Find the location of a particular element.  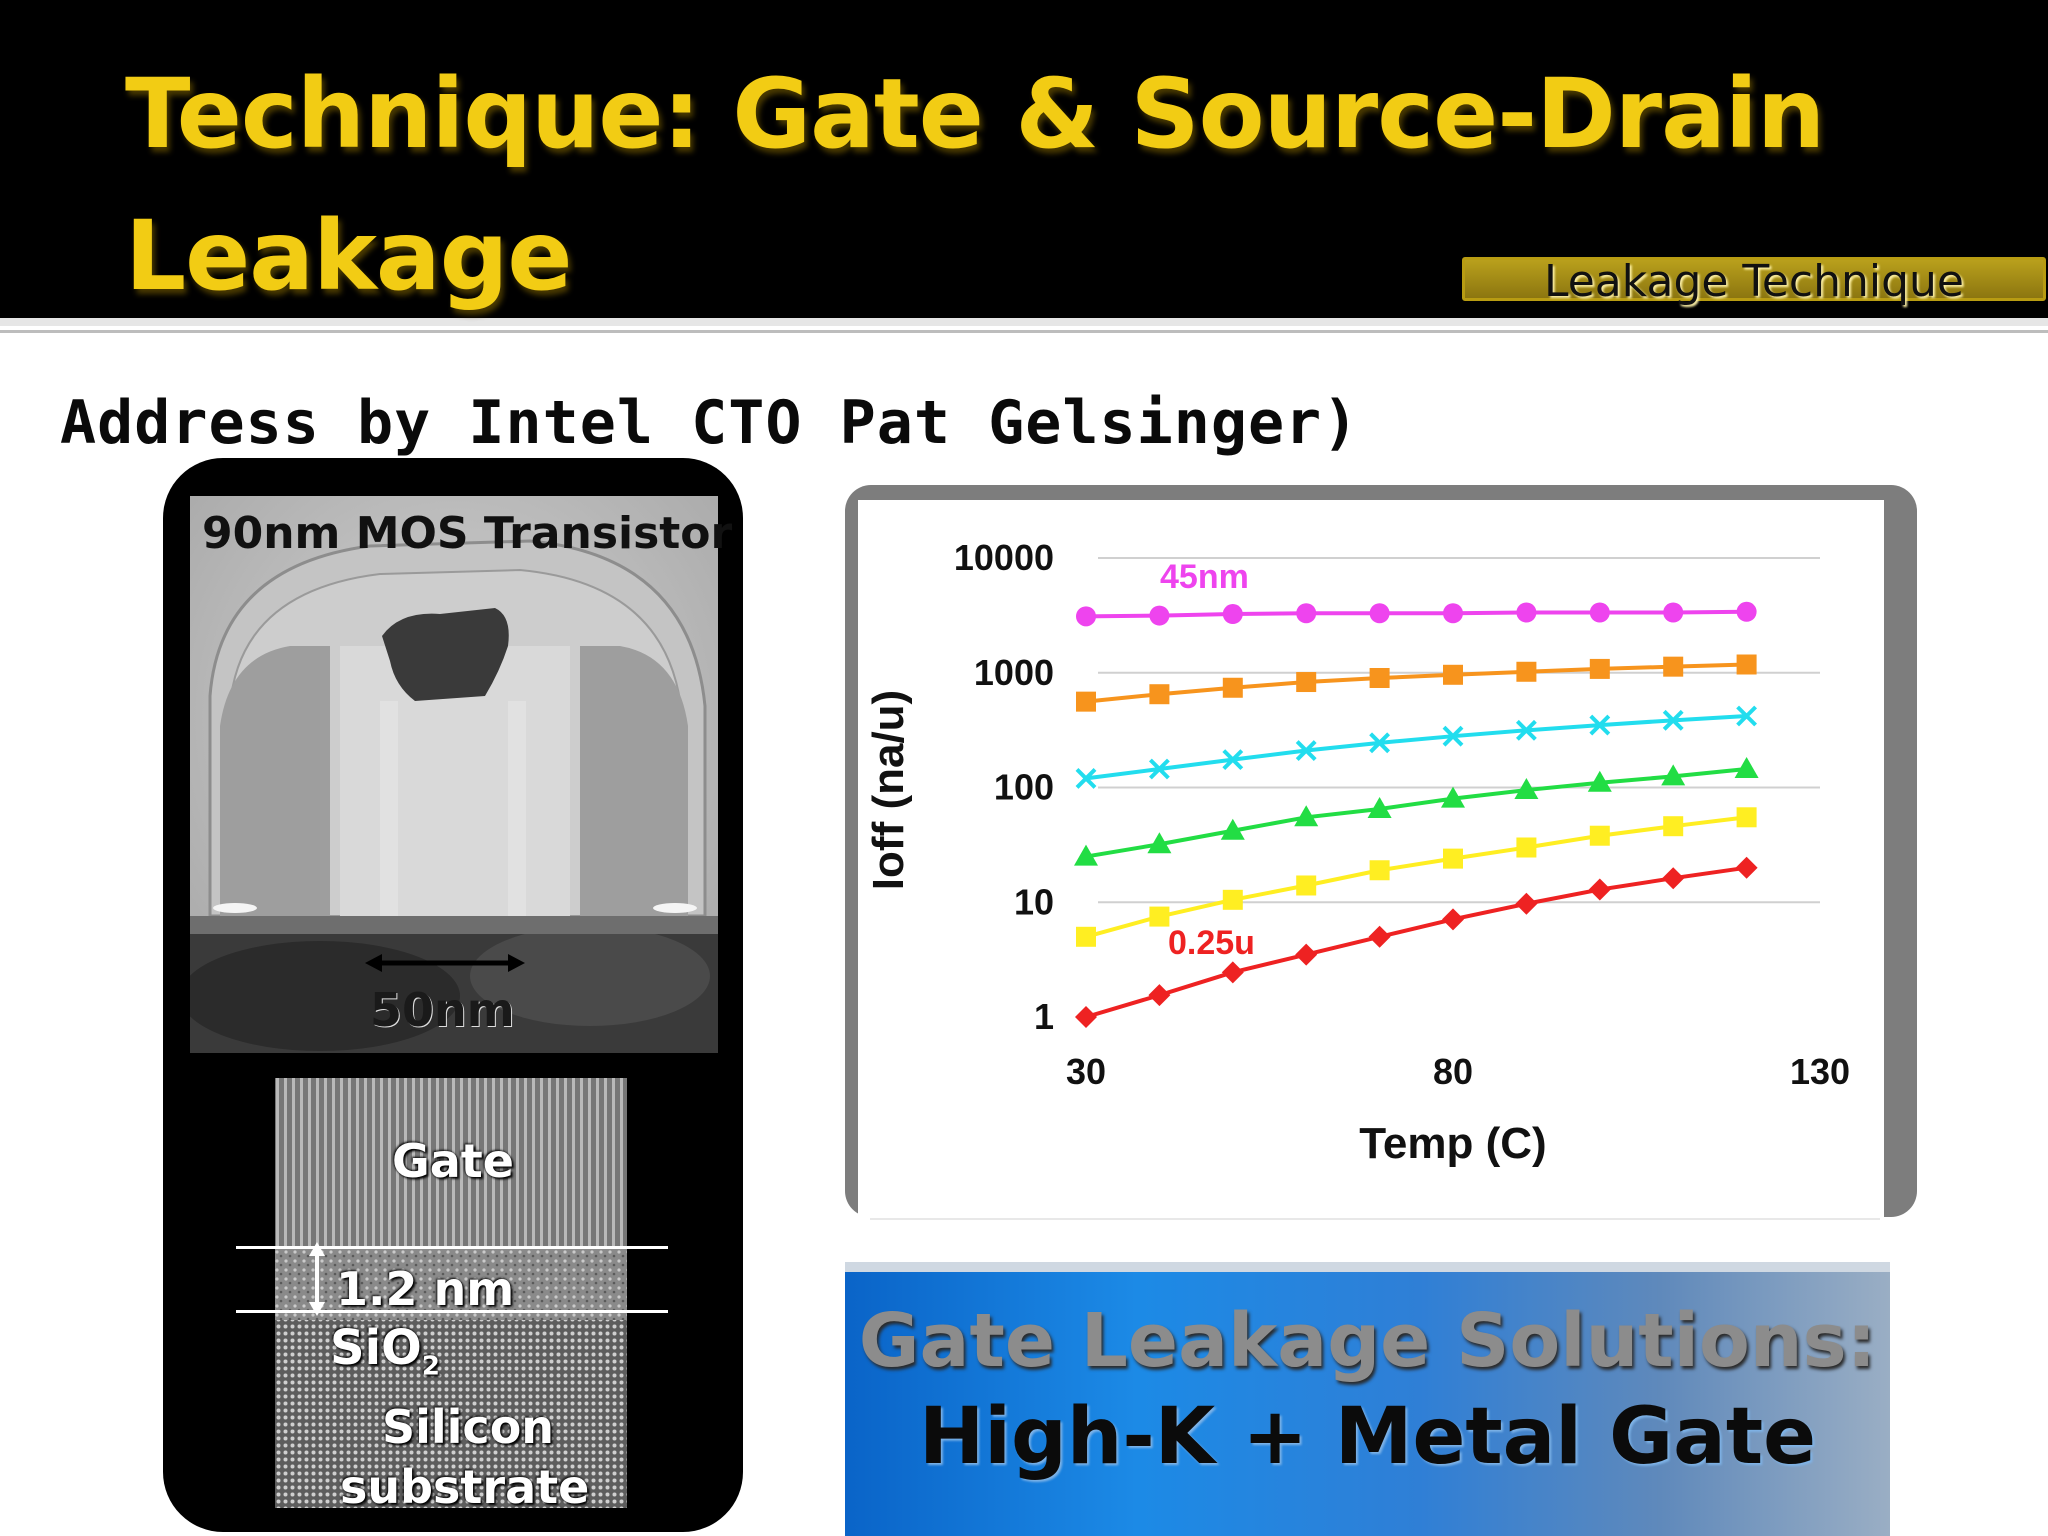

y-tick-label-1000: 1000 is located at coordinates (1014, 672).